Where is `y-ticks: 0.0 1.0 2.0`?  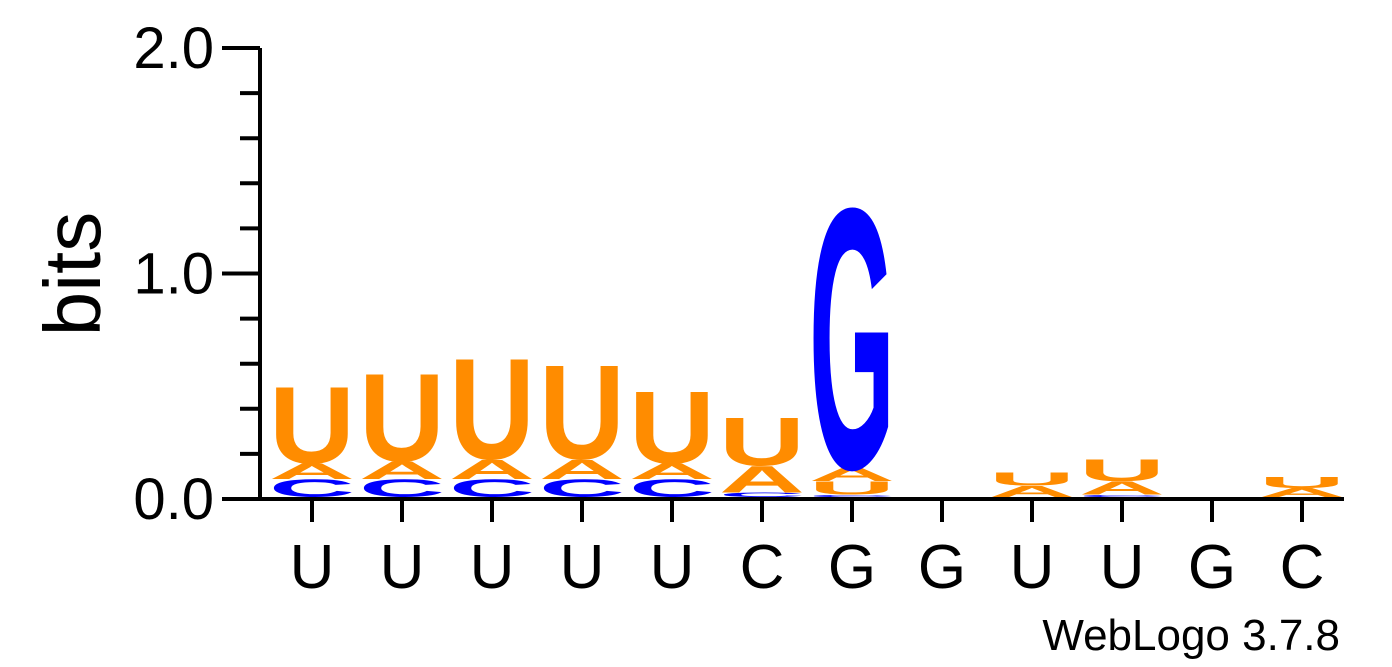 y-ticks: 0.0 1.0 2.0 is located at coordinates (196, 274).